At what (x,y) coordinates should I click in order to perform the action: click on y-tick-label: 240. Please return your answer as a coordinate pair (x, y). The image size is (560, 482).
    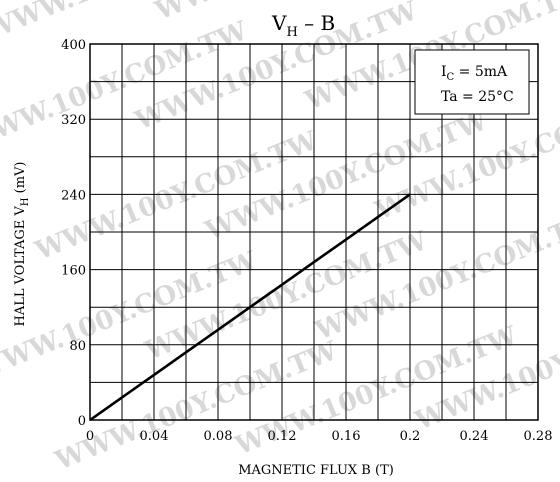
    Looking at the image, I should click on (73, 195).